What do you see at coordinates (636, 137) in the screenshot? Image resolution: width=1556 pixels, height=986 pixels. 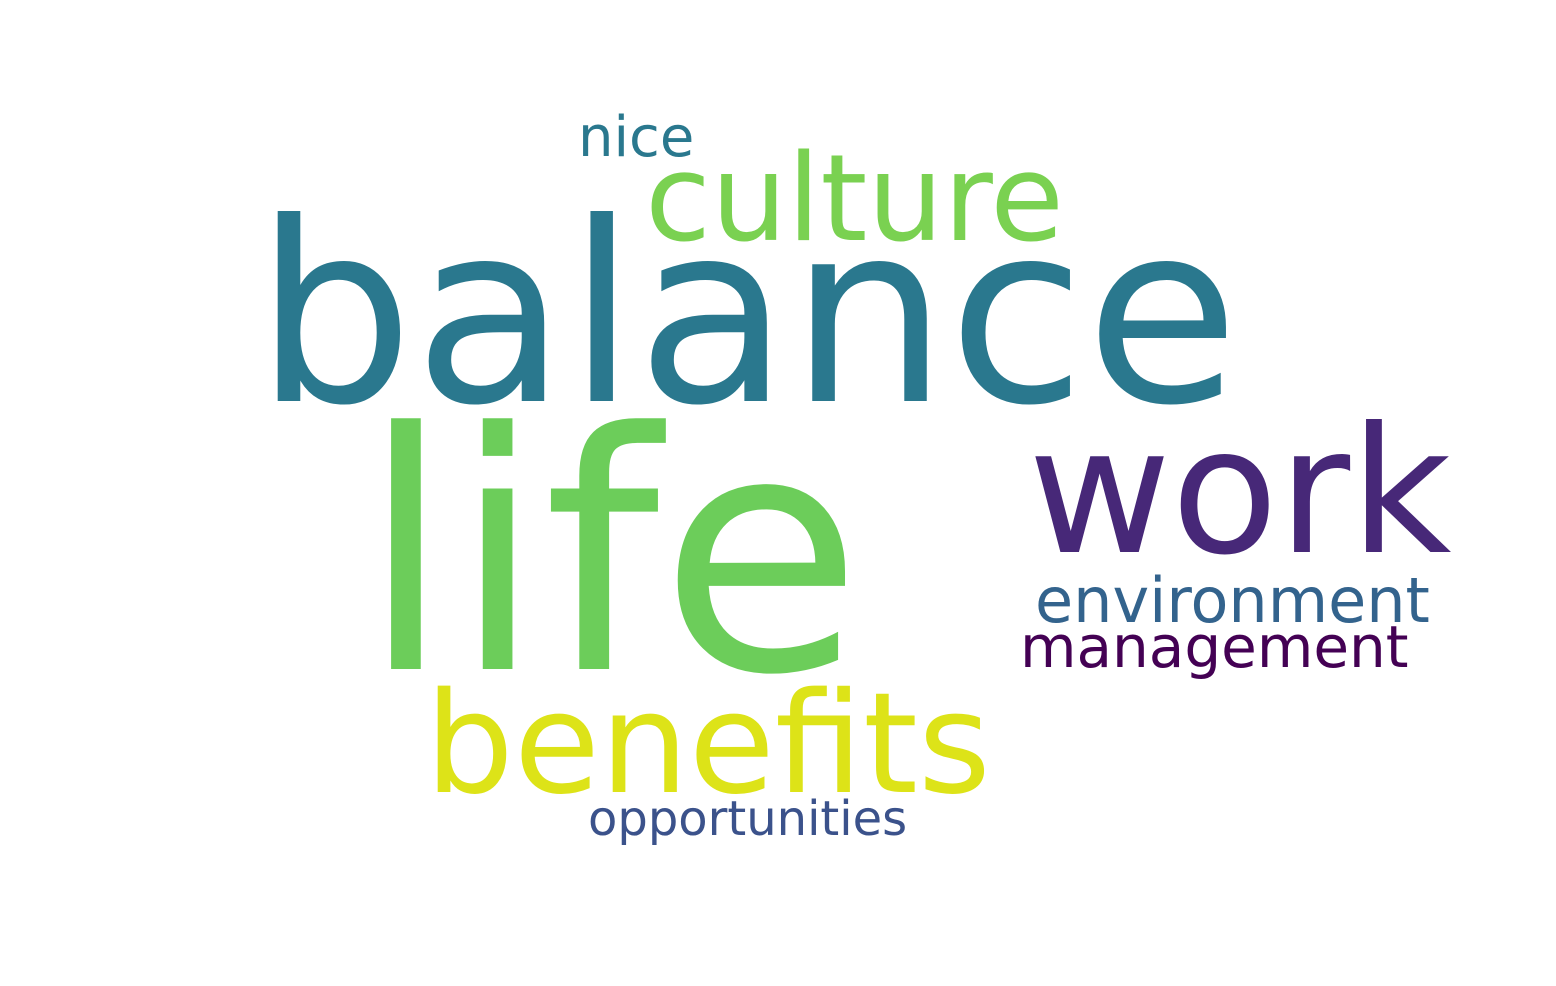 I see `word-nice: nice` at bounding box center [636, 137].